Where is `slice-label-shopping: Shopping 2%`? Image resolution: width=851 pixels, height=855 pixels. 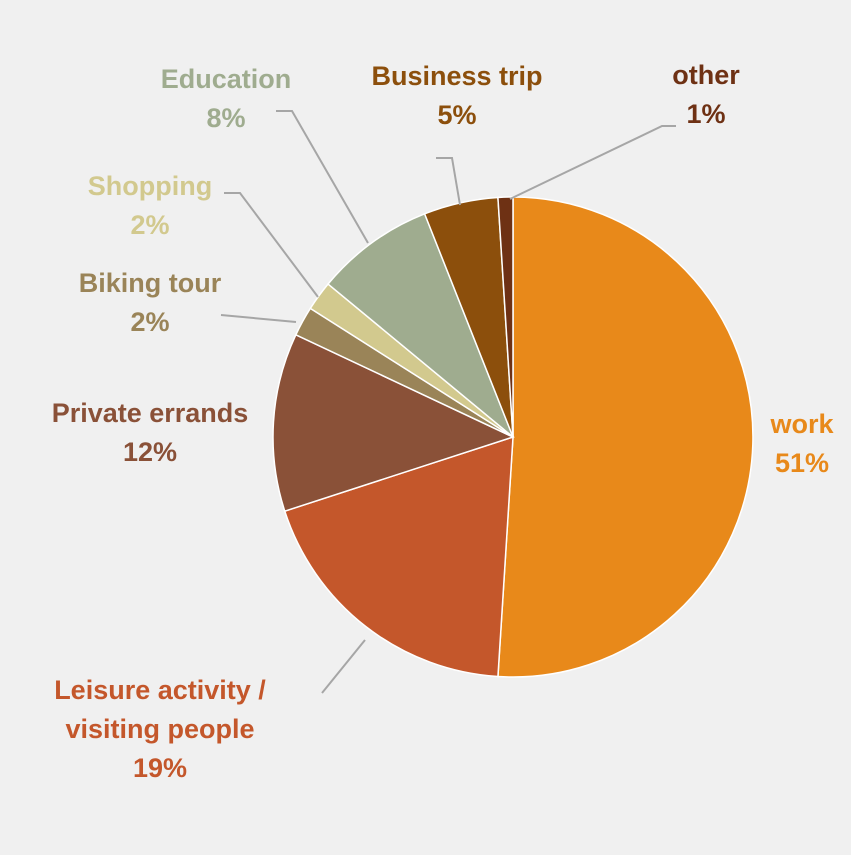
slice-label-shopping: Shopping 2% is located at coordinates (150, 205).